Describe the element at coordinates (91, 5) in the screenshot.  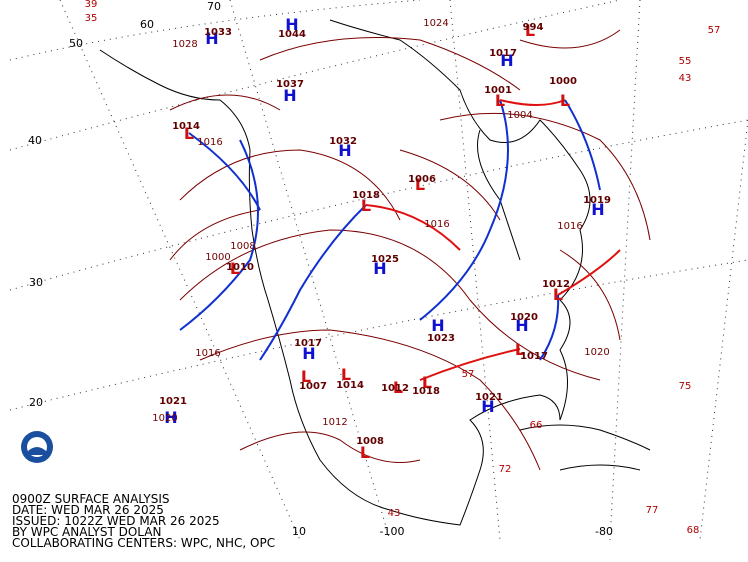
I see `station-value: 39` at that location.